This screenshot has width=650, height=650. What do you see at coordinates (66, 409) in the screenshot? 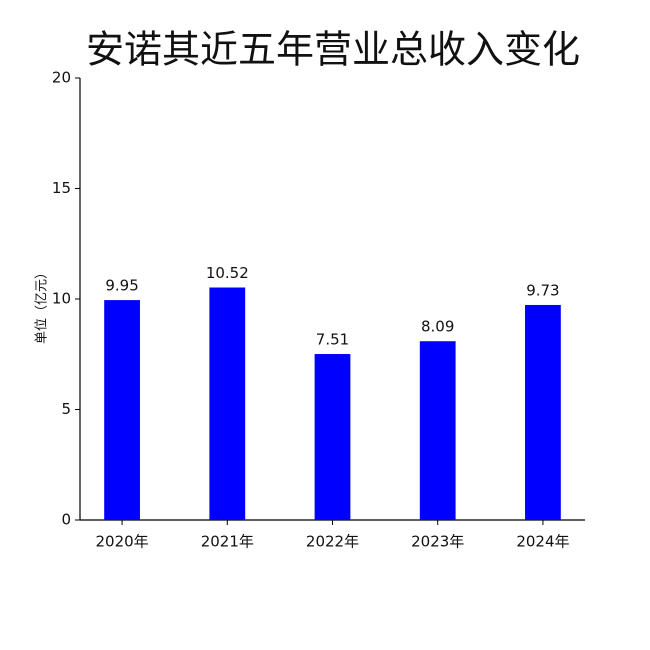
I see `y-tick-label: 5` at bounding box center [66, 409].